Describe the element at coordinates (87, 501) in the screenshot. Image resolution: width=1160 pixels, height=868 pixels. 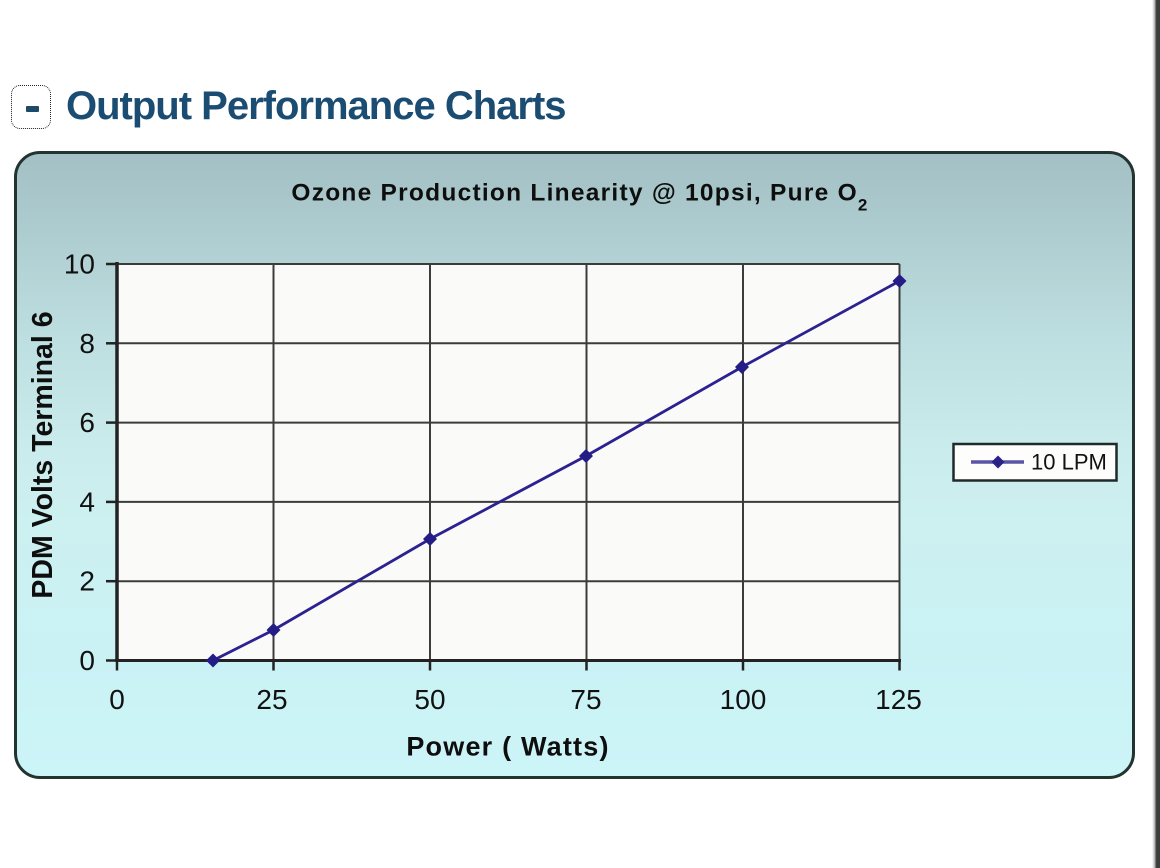
I see `svg-text: 4` at that location.